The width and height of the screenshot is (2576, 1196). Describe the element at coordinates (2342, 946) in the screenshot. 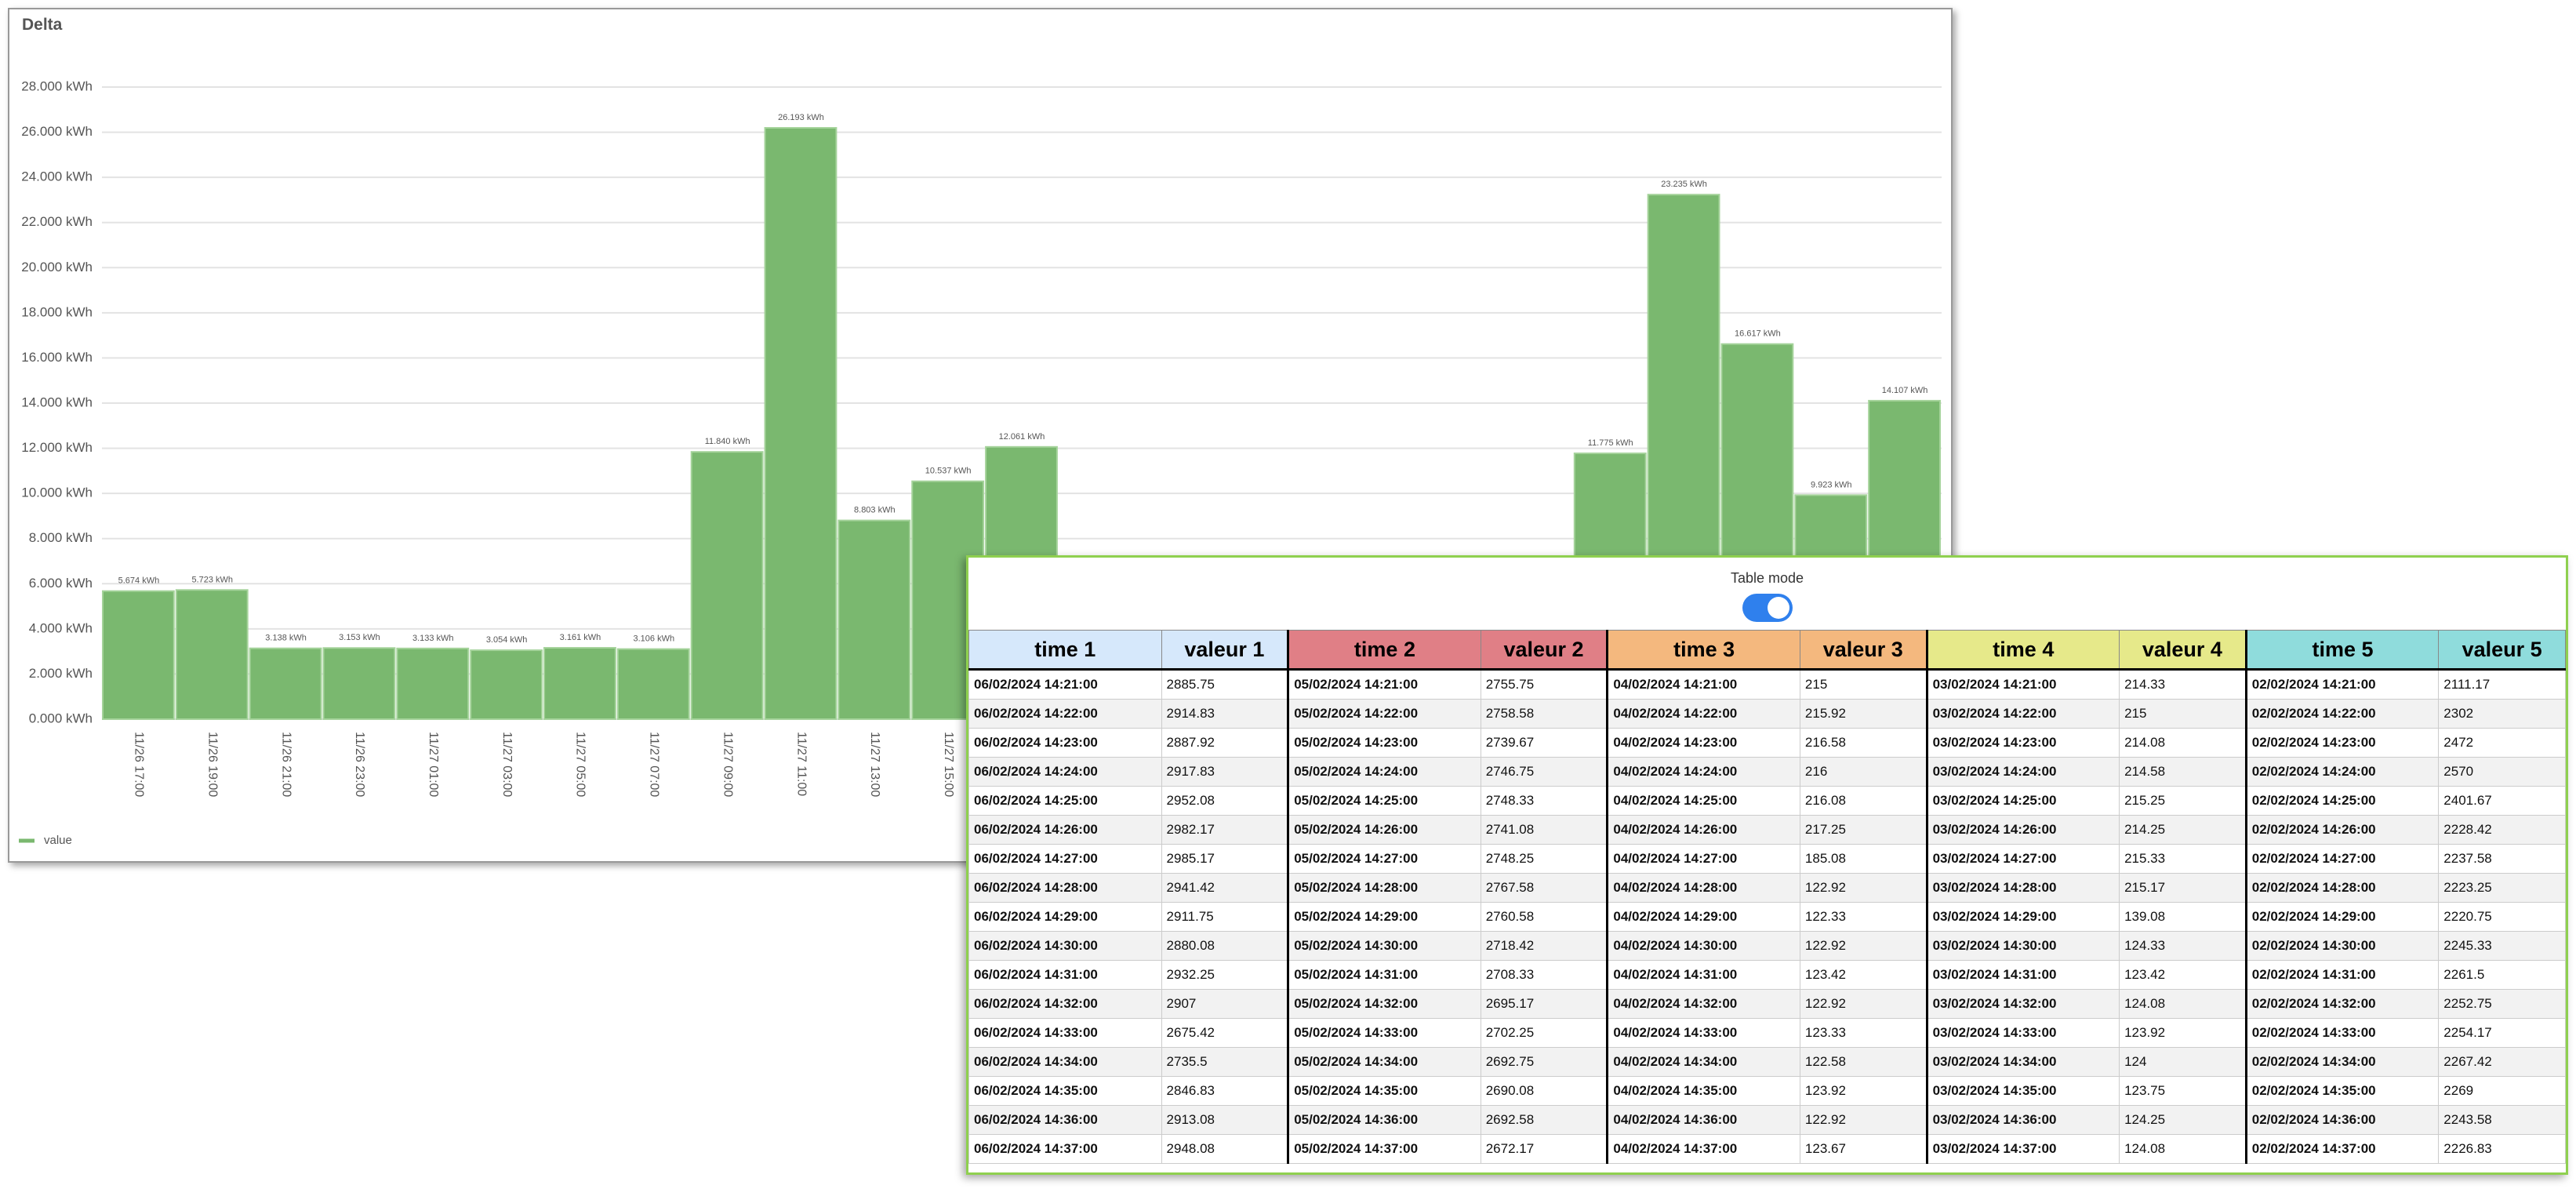

I see `time-cell: 02/02/2024 14:30:00` at that location.